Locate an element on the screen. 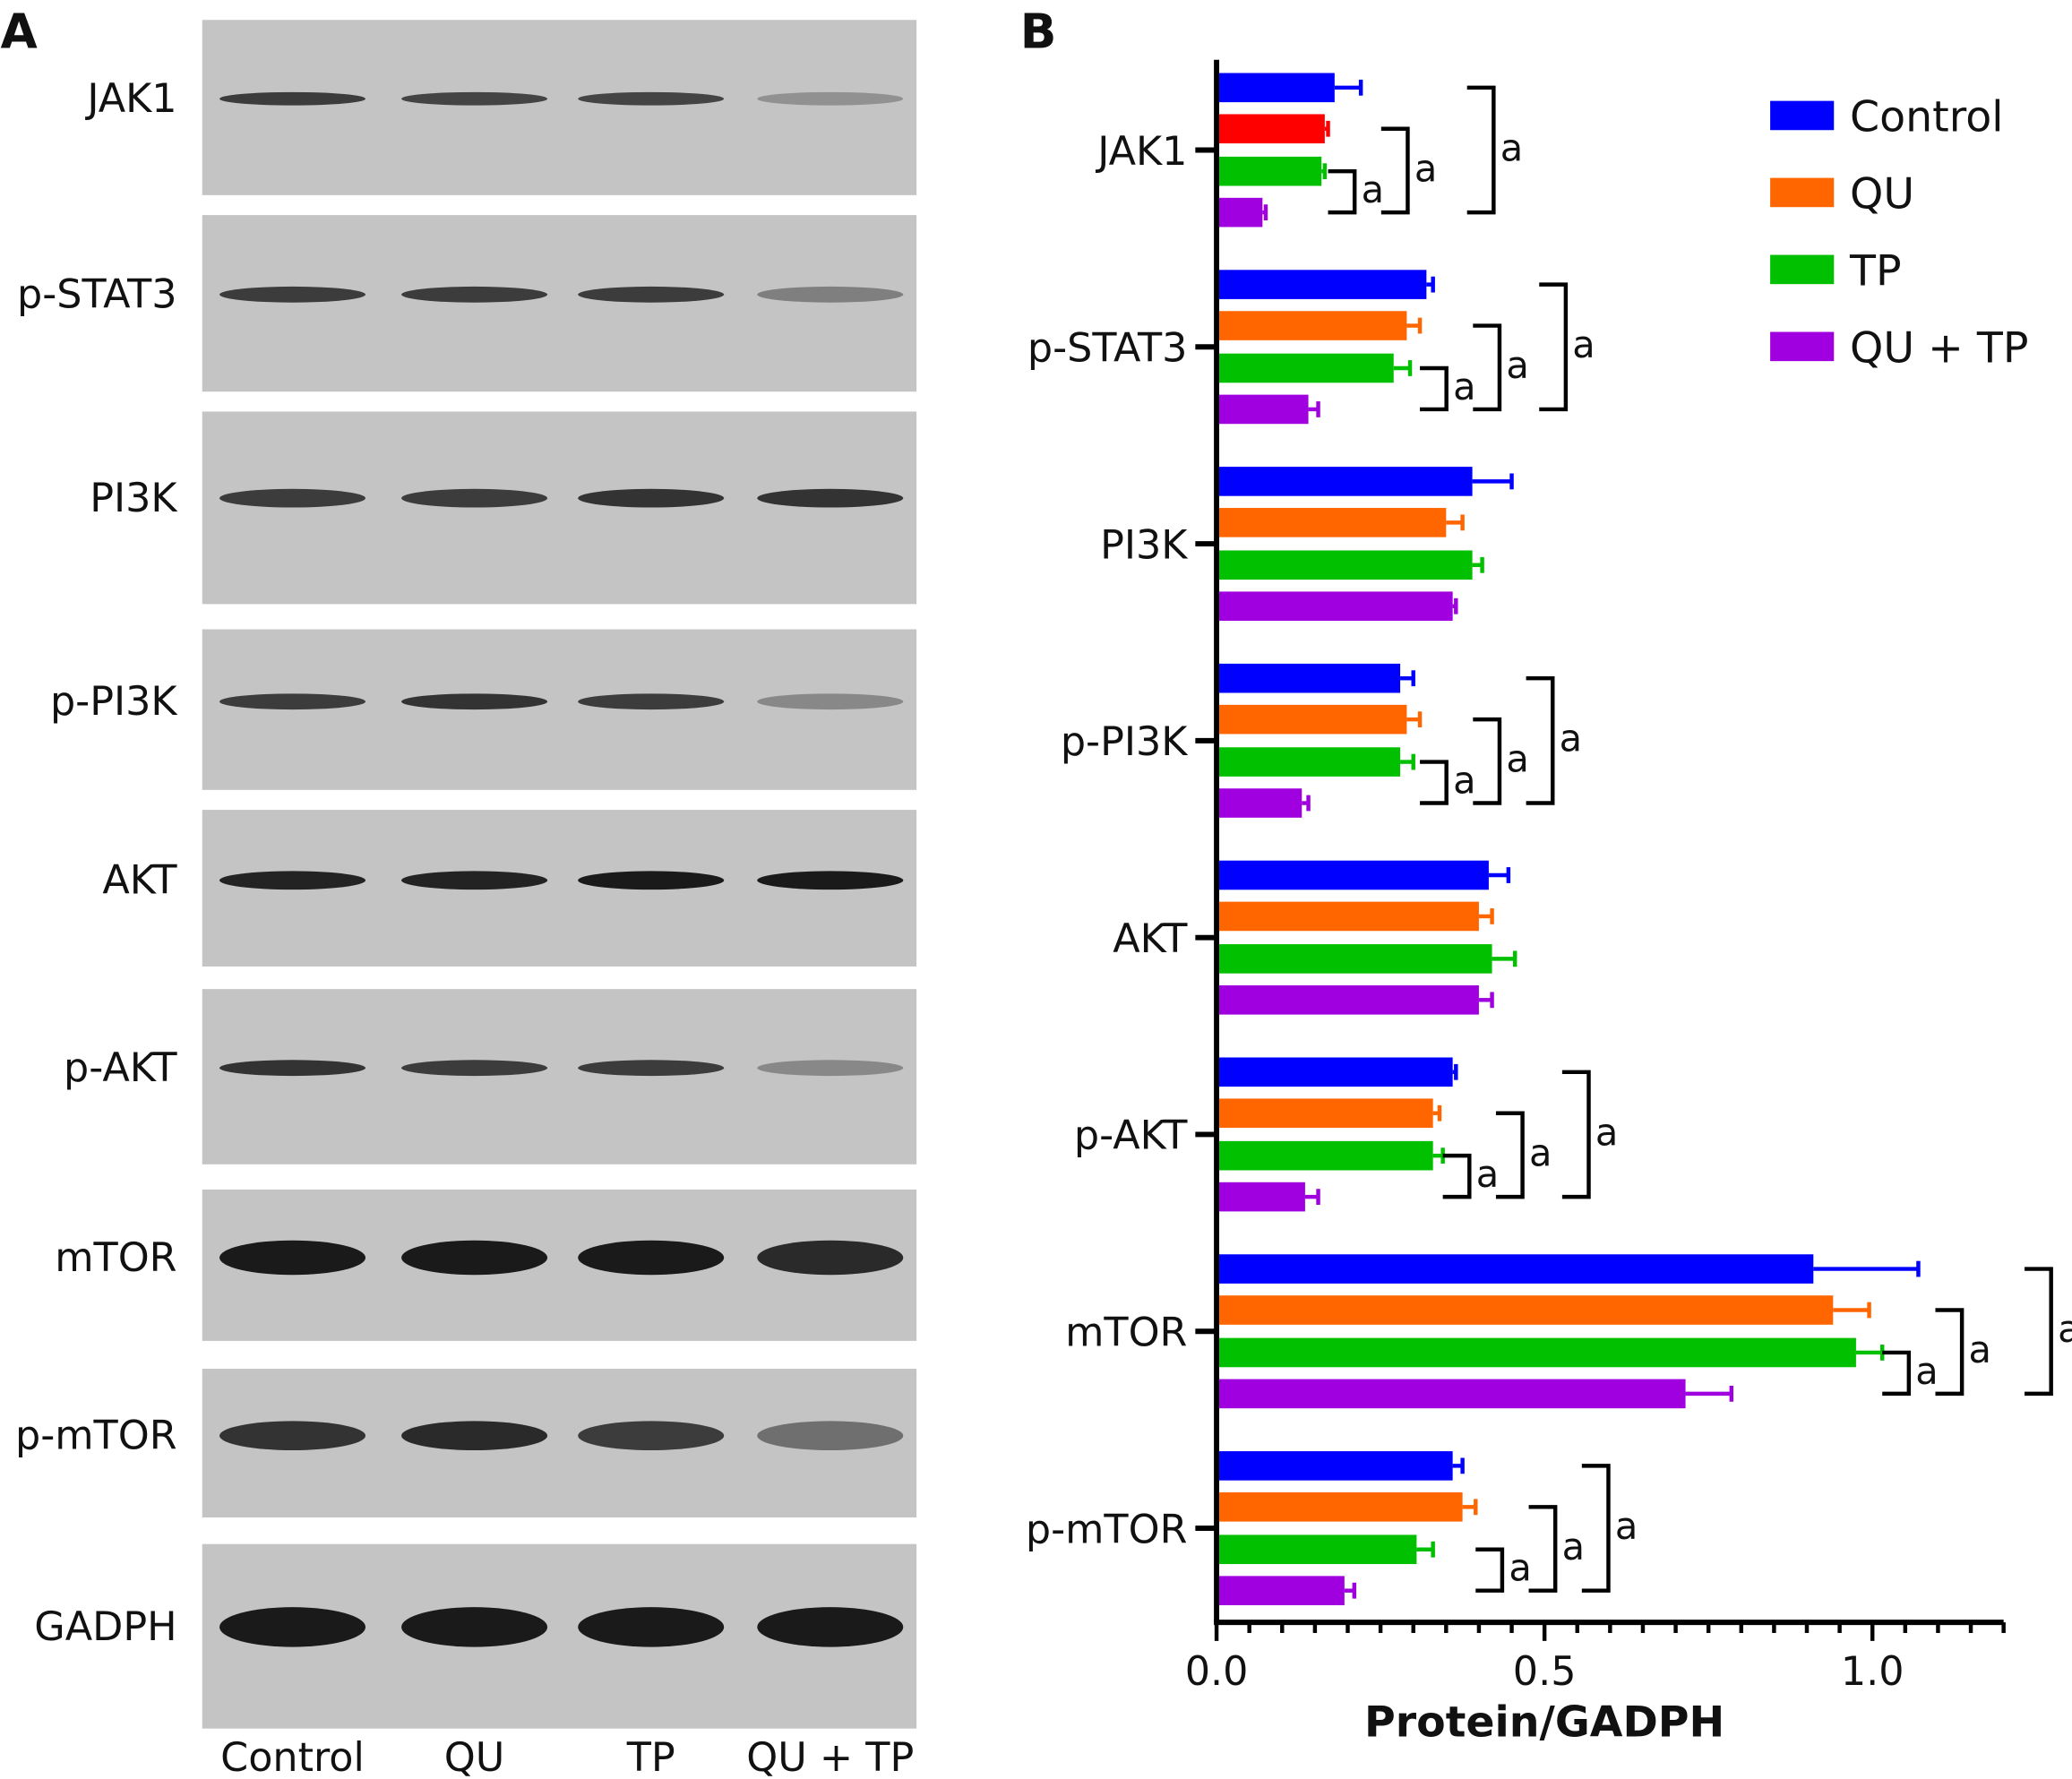 Image resolution: width=2072 pixels, height=1779 pixels. panel-a-label: A is located at coordinates (19, 31).